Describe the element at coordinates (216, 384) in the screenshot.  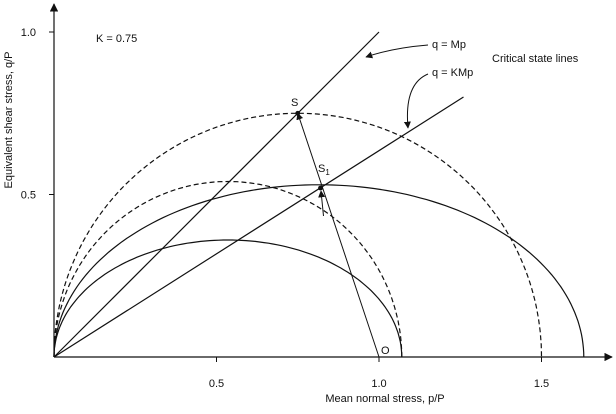
I see `x-tick-label: 0.5` at that location.